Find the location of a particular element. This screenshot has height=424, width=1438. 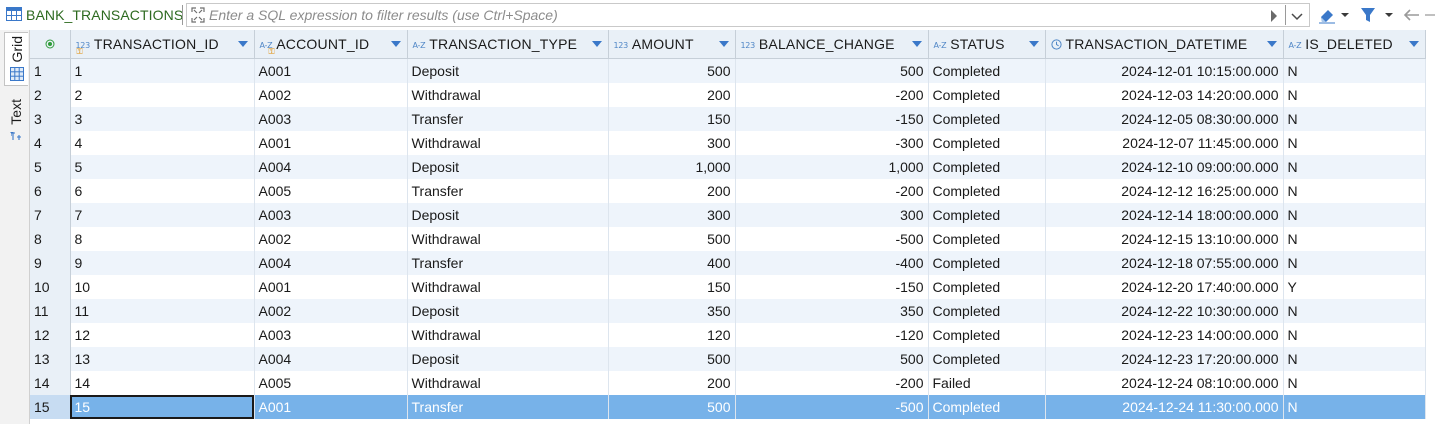

cell-balance-change: -400 is located at coordinates (832, 262).